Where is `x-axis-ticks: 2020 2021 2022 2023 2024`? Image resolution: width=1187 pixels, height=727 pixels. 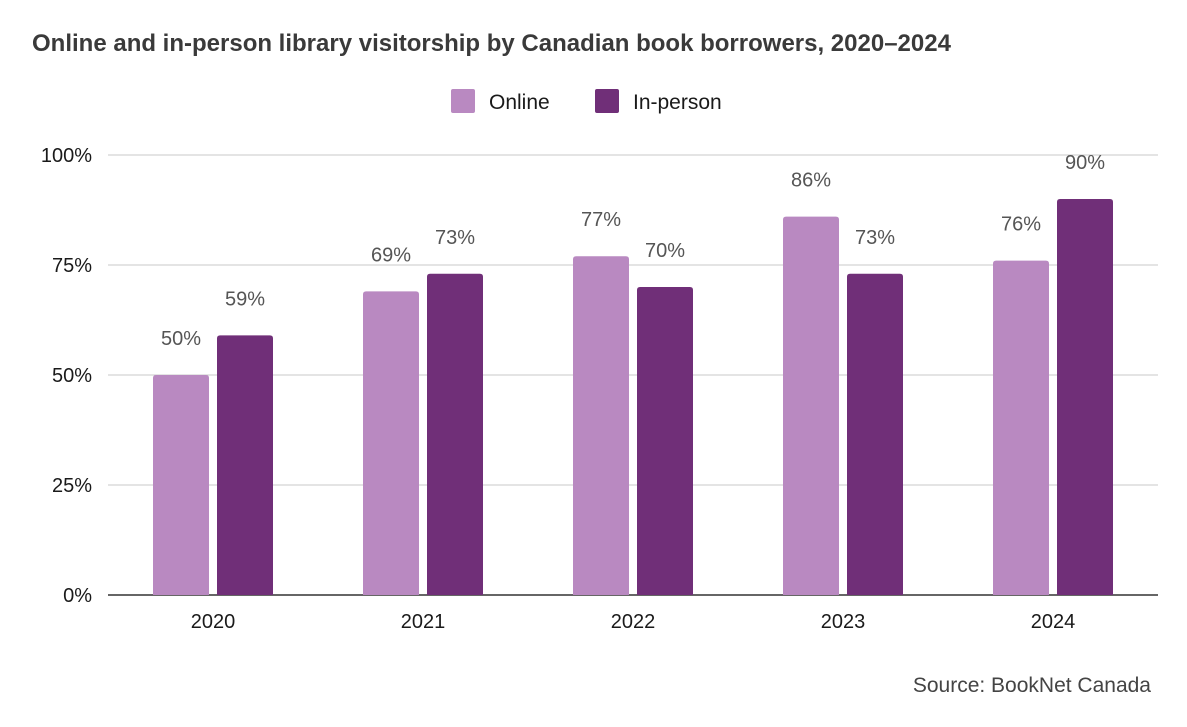 x-axis-ticks: 2020 2021 2022 2023 2024 is located at coordinates (633, 622).